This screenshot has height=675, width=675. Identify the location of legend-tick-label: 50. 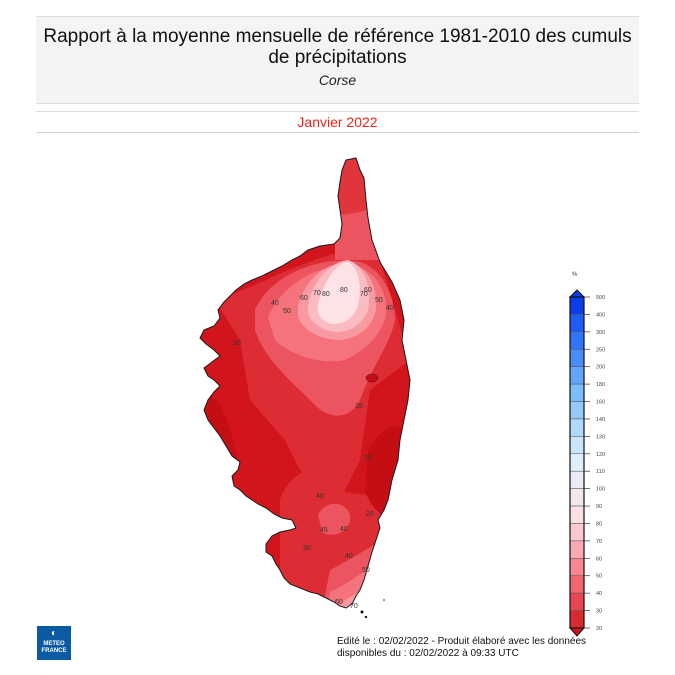
(599, 577).